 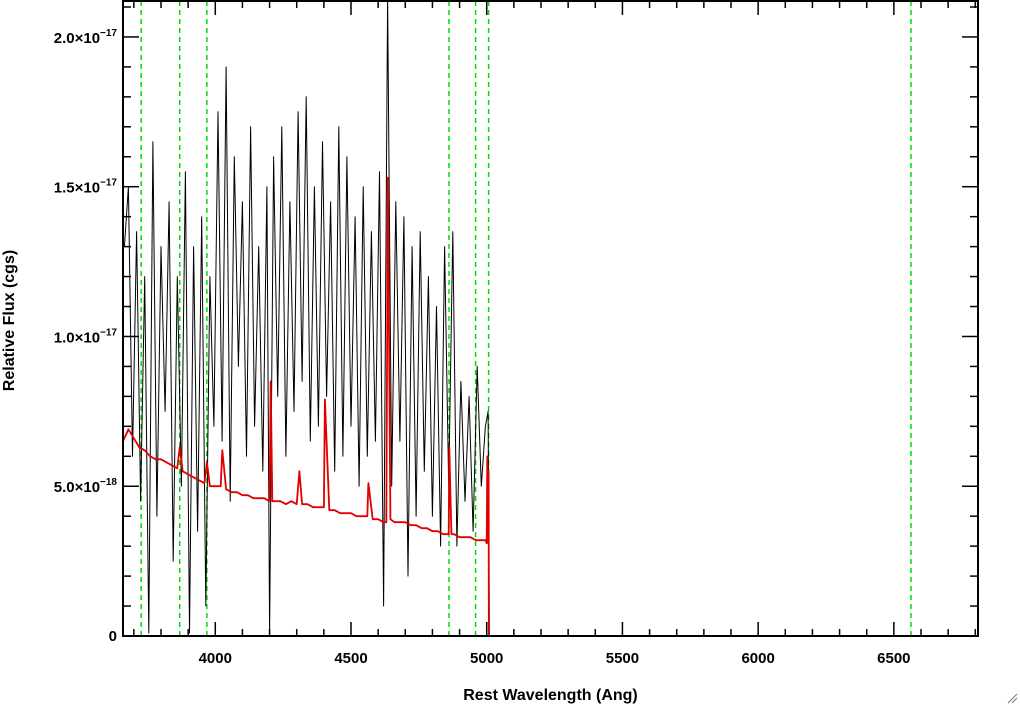 What do you see at coordinates (893, 658) in the screenshot?
I see `x-tick-label: 6500` at bounding box center [893, 658].